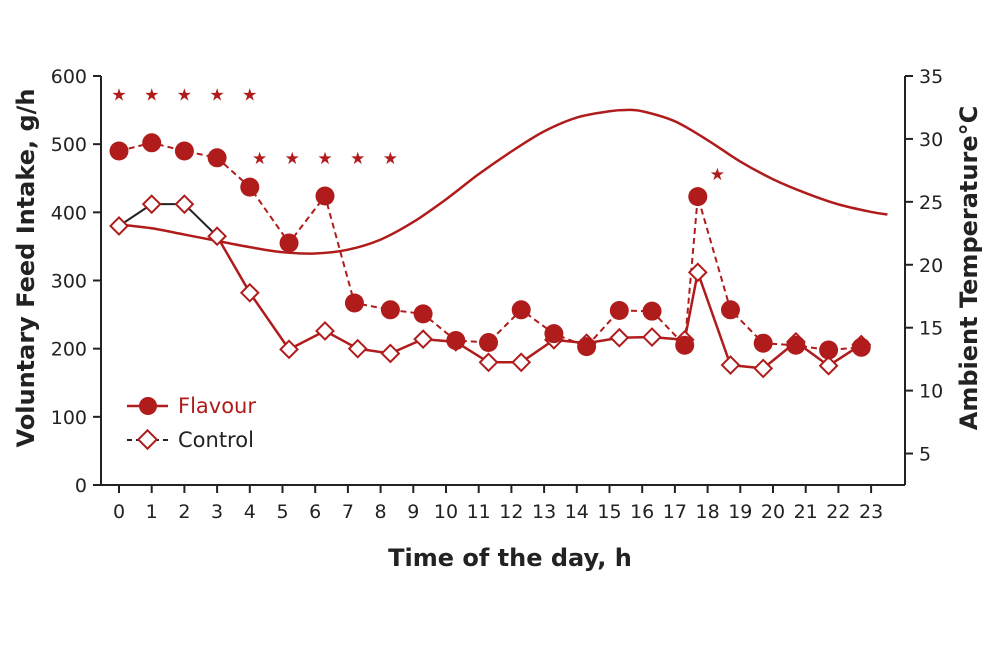 This screenshot has height=667, width=1000. Describe the element at coordinates (510, 558) in the screenshot. I see `x-axis-title: Time of the day, h` at that location.